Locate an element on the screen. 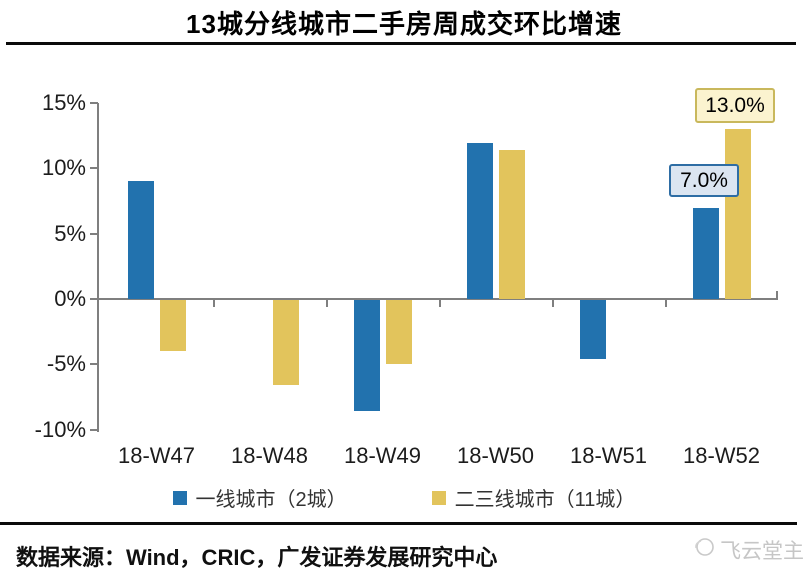 Image resolution: width=808 pixels, height=577 pixels. y-tick-label: 0% is located at coordinates (70, 298).